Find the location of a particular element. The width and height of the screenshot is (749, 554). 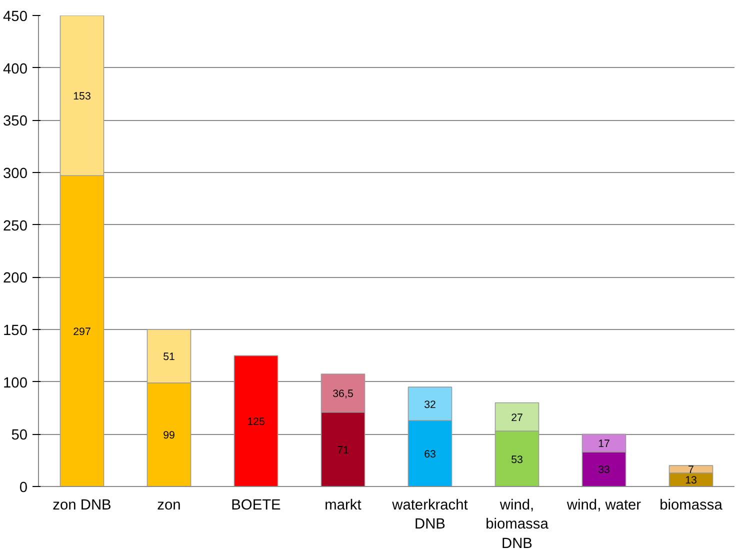

x-tick-label: markt is located at coordinates (343, 506).